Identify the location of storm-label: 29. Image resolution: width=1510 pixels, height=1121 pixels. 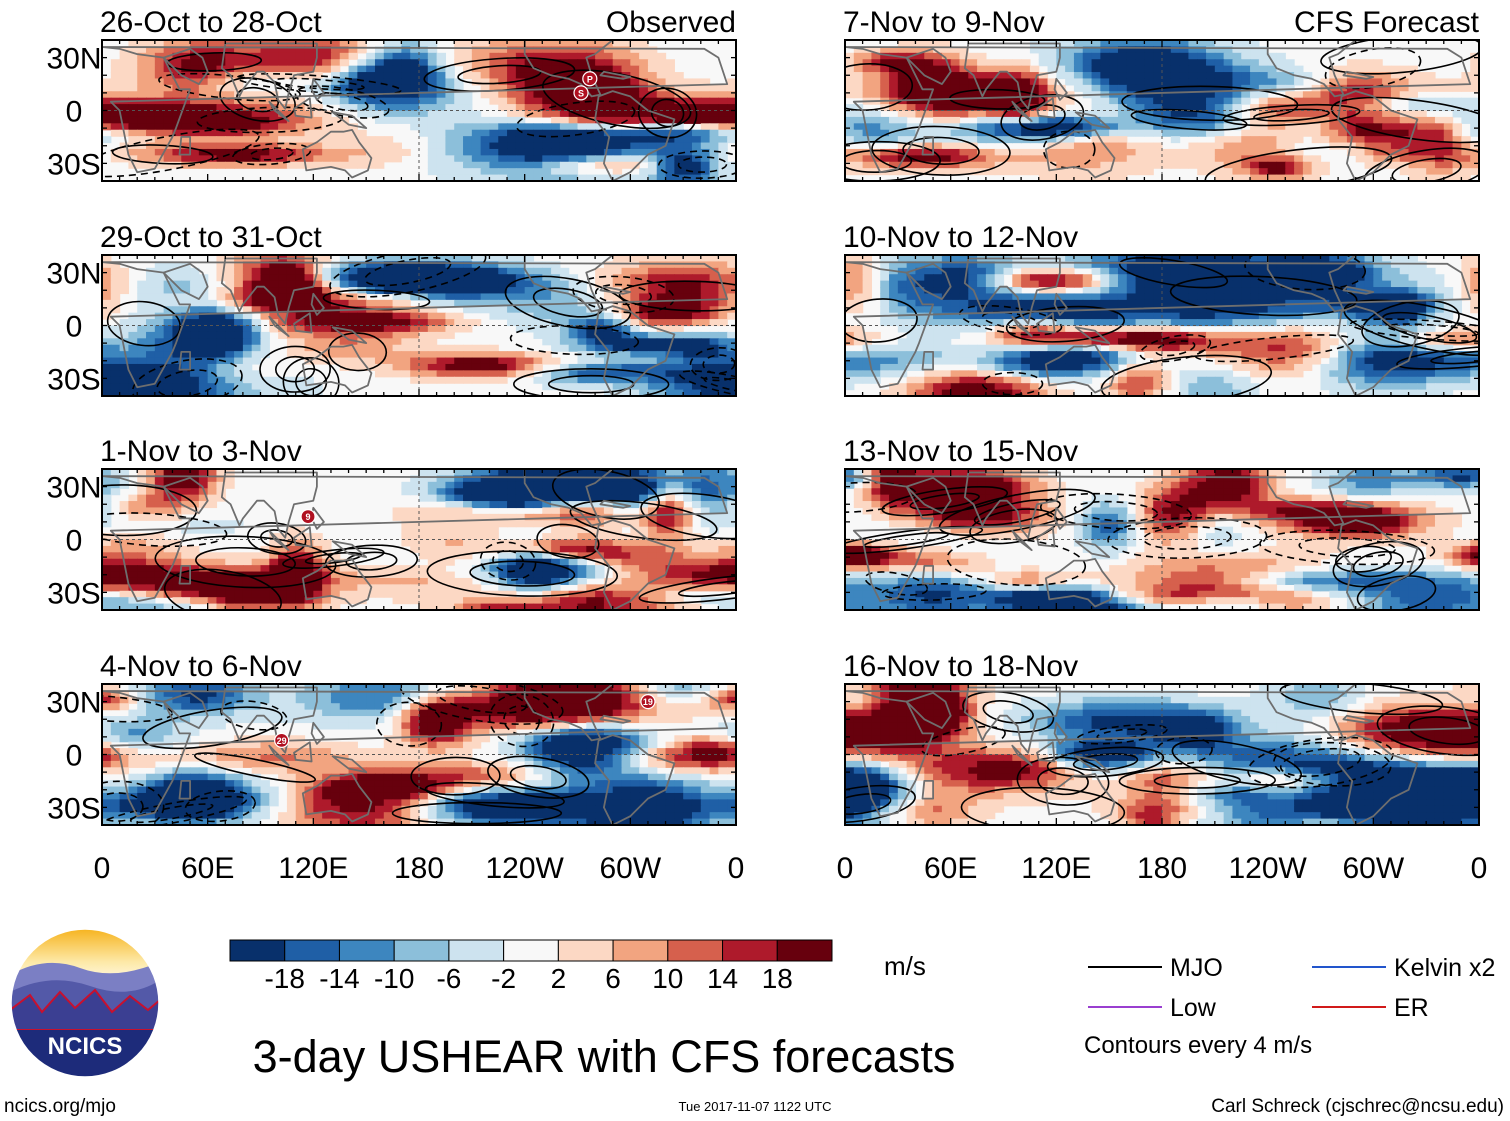
(282, 741).